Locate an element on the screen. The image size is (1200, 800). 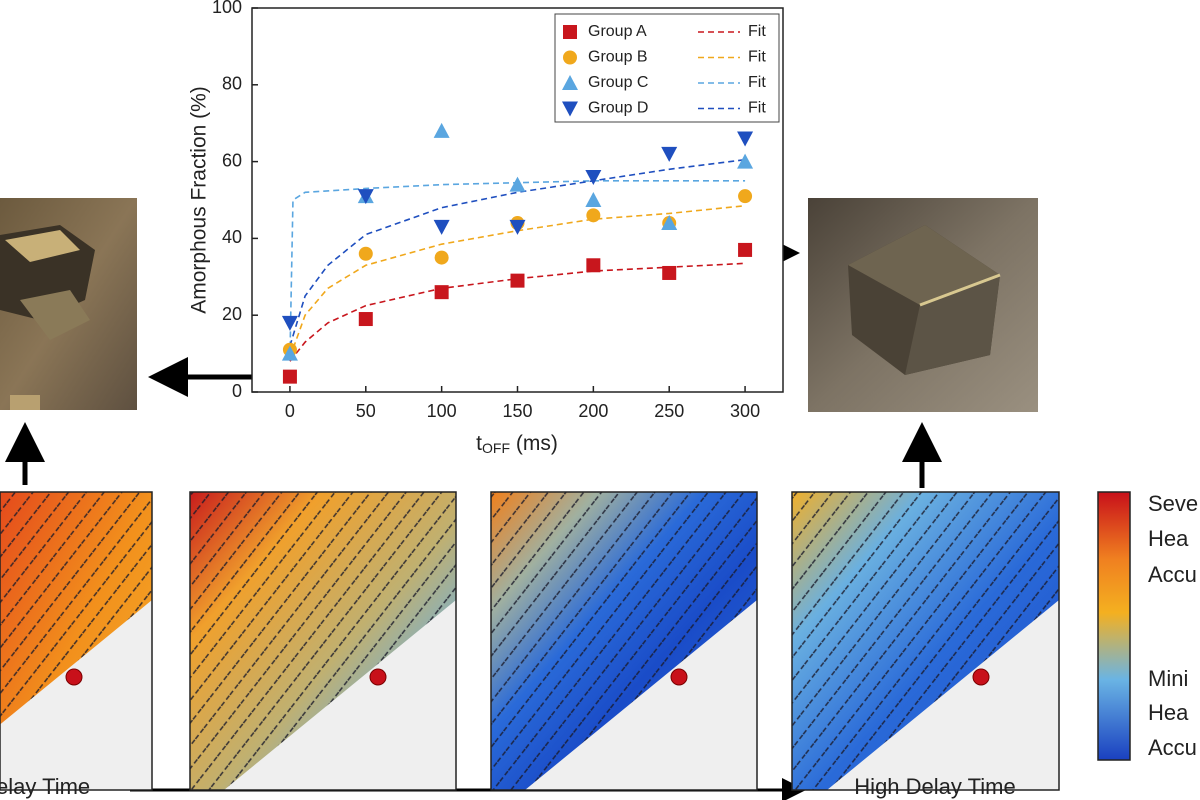
colorbar-labels: Seve Hea Accu Mini Hea Accu is located at coordinates (1173, 625).